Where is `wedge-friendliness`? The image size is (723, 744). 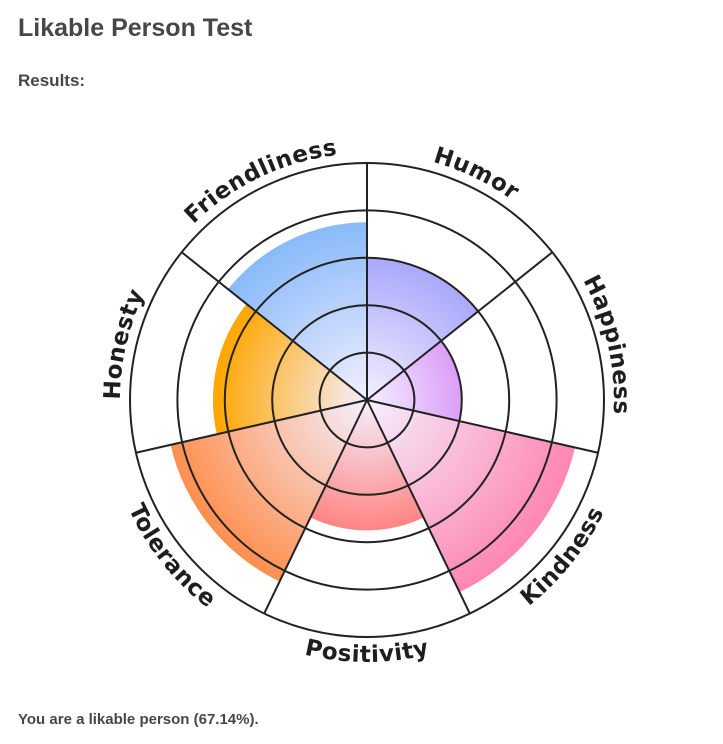 wedge-friendliness is located at coordinates (297, 311).